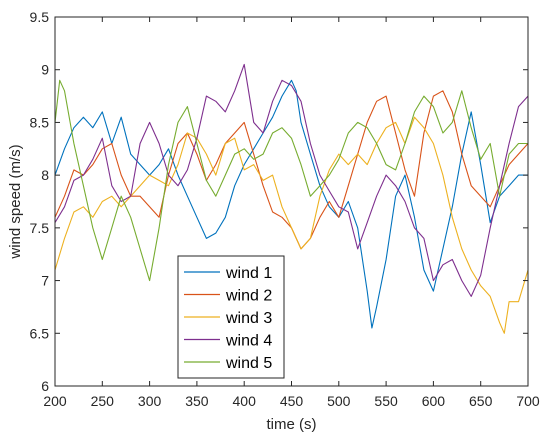 This screenshot has height=441, width=550. What do you see at coordinates (40, 17) in the screenshot?
I see `y-tick-label: 9.5` at bounding box center [40, 17].